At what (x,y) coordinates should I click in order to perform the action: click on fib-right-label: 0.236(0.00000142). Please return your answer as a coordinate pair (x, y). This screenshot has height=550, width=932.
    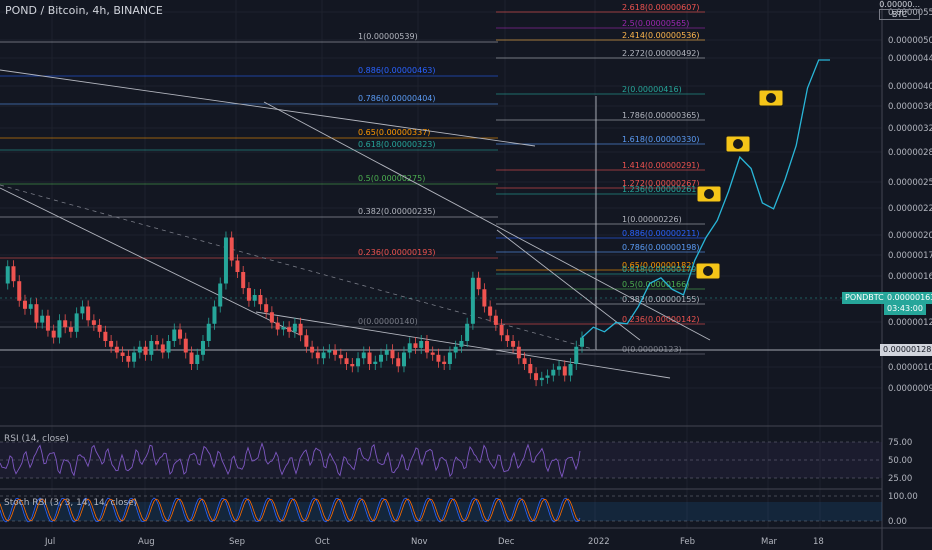
    Looking at the image, I should click on (661, 319).